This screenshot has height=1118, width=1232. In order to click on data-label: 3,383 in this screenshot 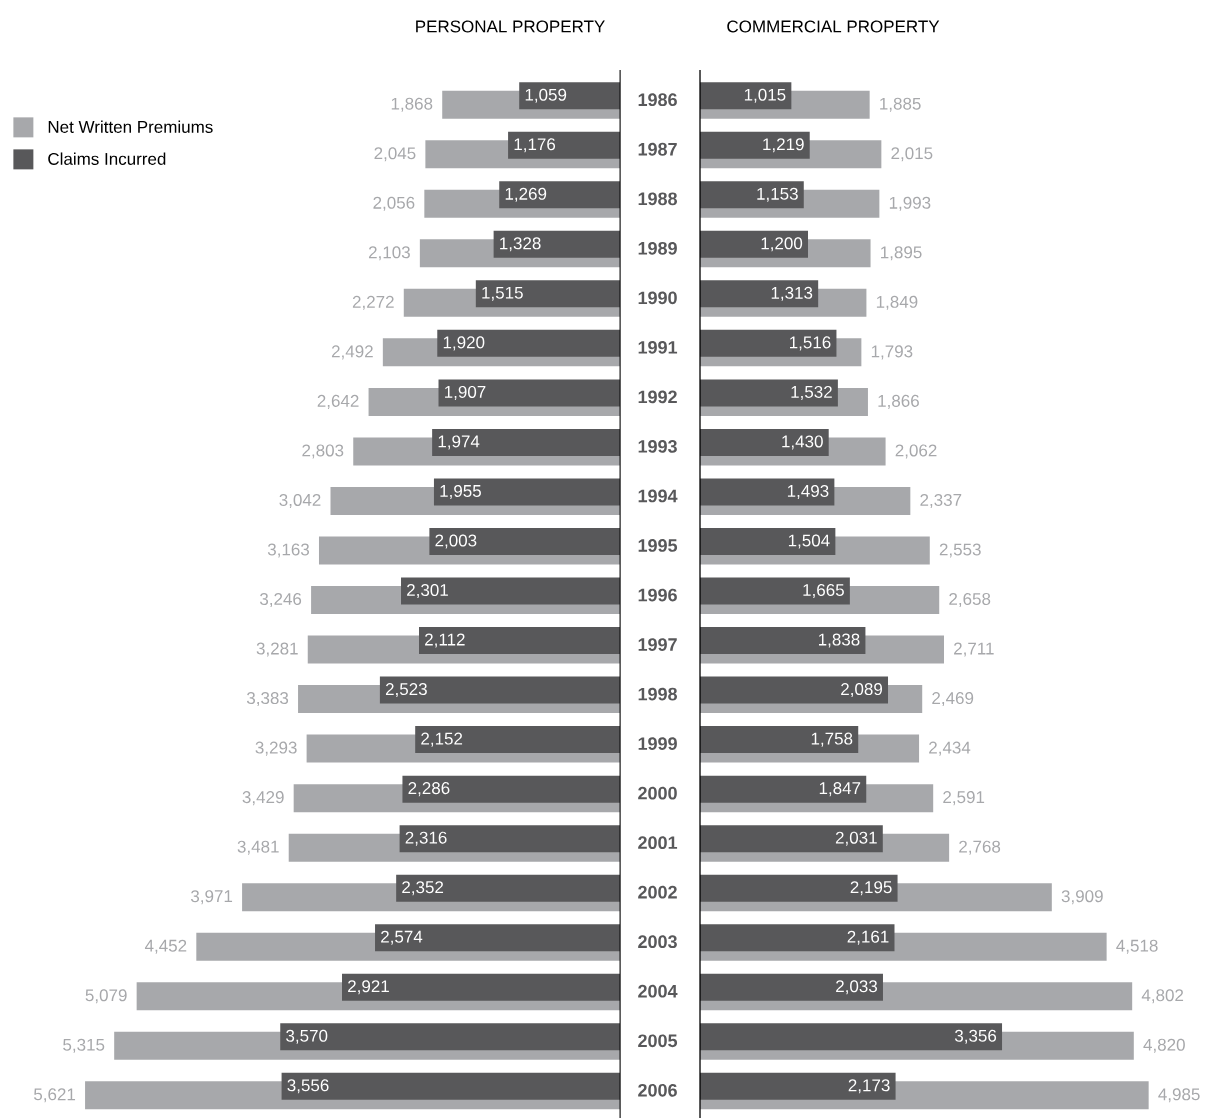, I will do `click(267, 699)`.